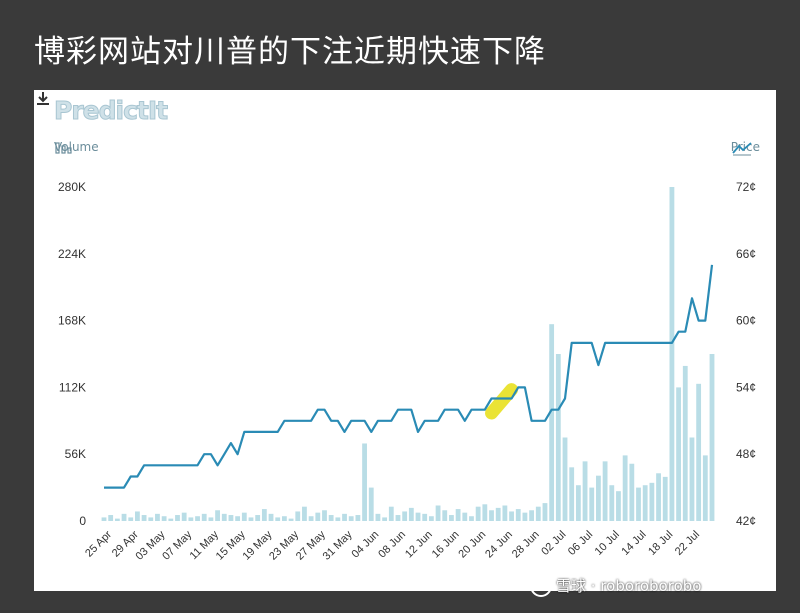  Describe the element at coordinates (446, 545) in the screenshot. I see `x-tick-label: 16 Jun` at that location.